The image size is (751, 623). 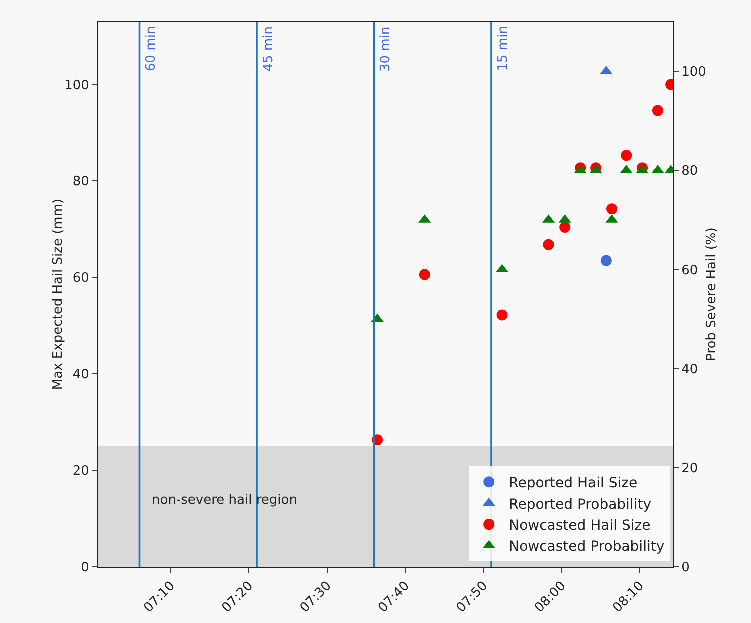 I want to click on ref-line-label: 30 min, so click(x=386, y=49).